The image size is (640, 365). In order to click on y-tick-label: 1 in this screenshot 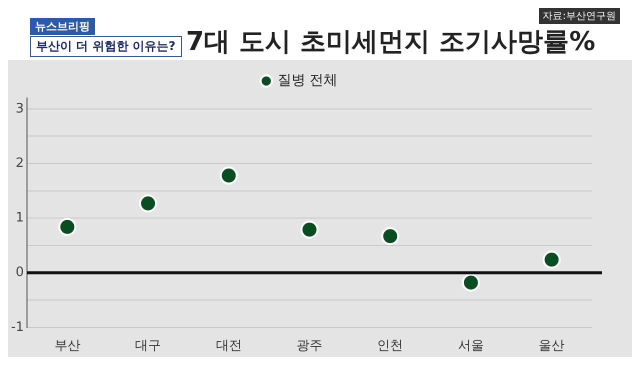, I will do `click(20, 218)`.